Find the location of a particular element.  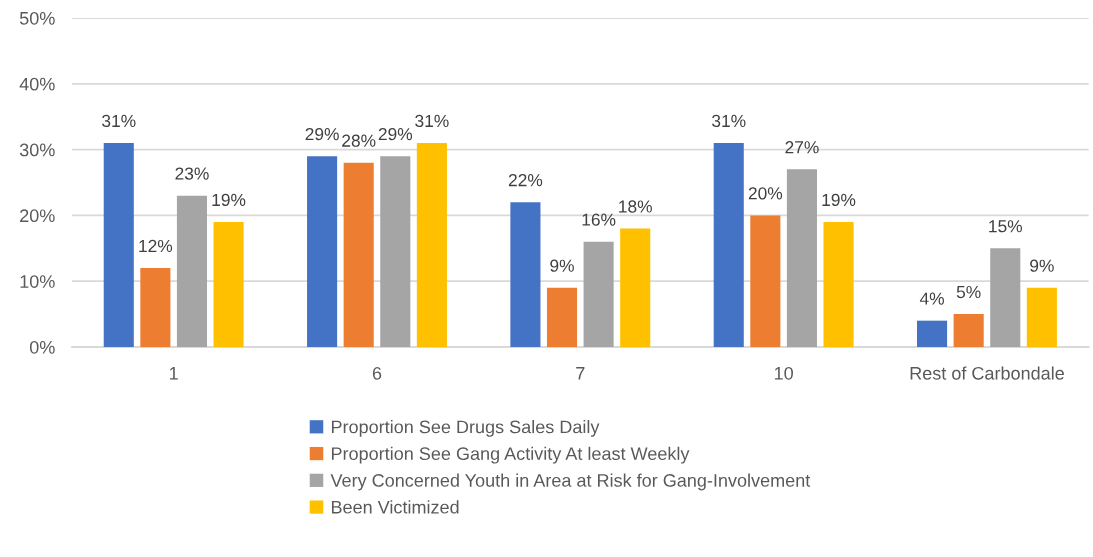

data-label: 4% is located at coordinates (931, 298).